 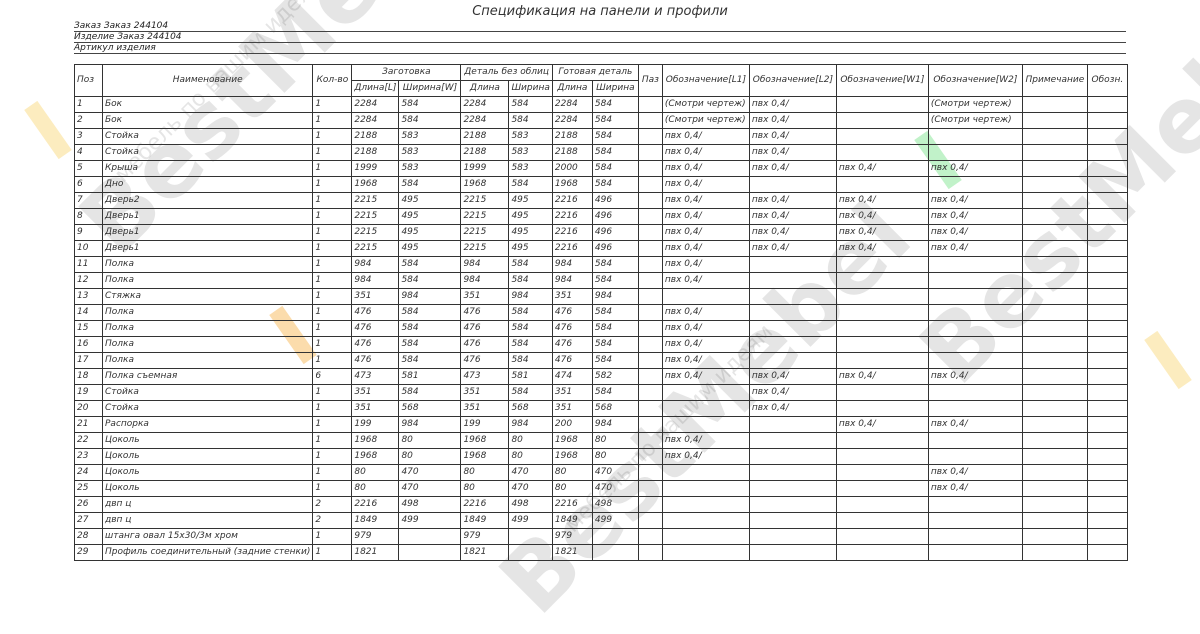 I want to click on cell-detail-width, so click(x=530, y=552).